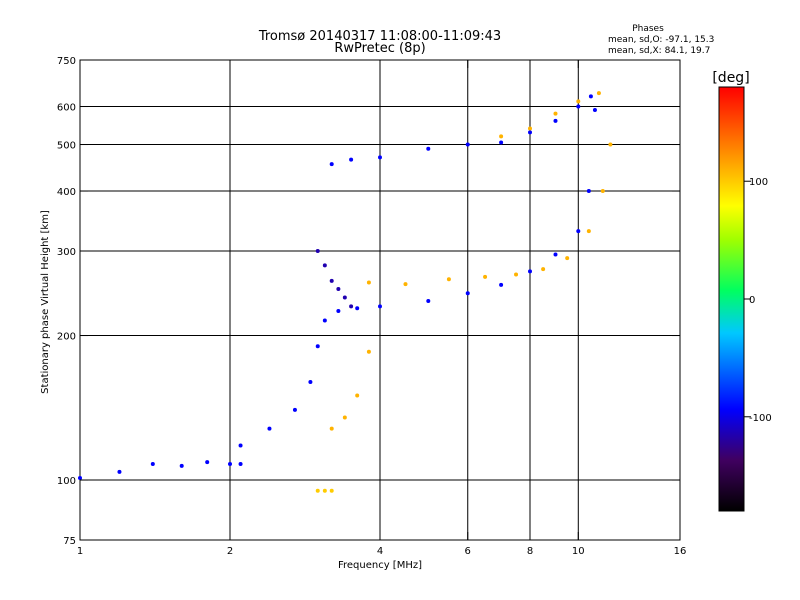 Image resolution: width=800 pixels, height=600 pixels. I want to click on y-tick-label: 75, so click(69, 541).